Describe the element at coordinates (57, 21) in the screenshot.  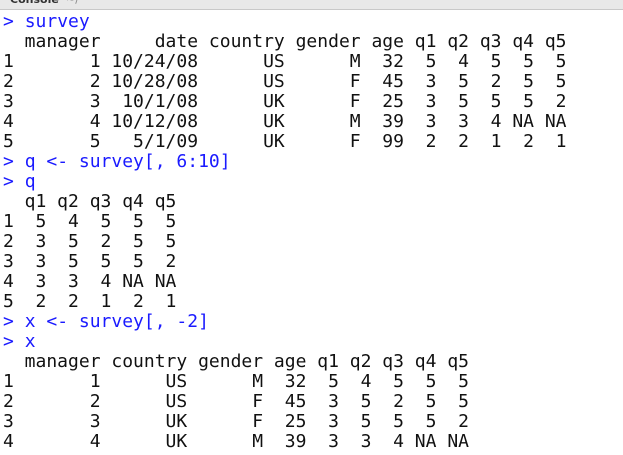
I see `command: survey` at that location.